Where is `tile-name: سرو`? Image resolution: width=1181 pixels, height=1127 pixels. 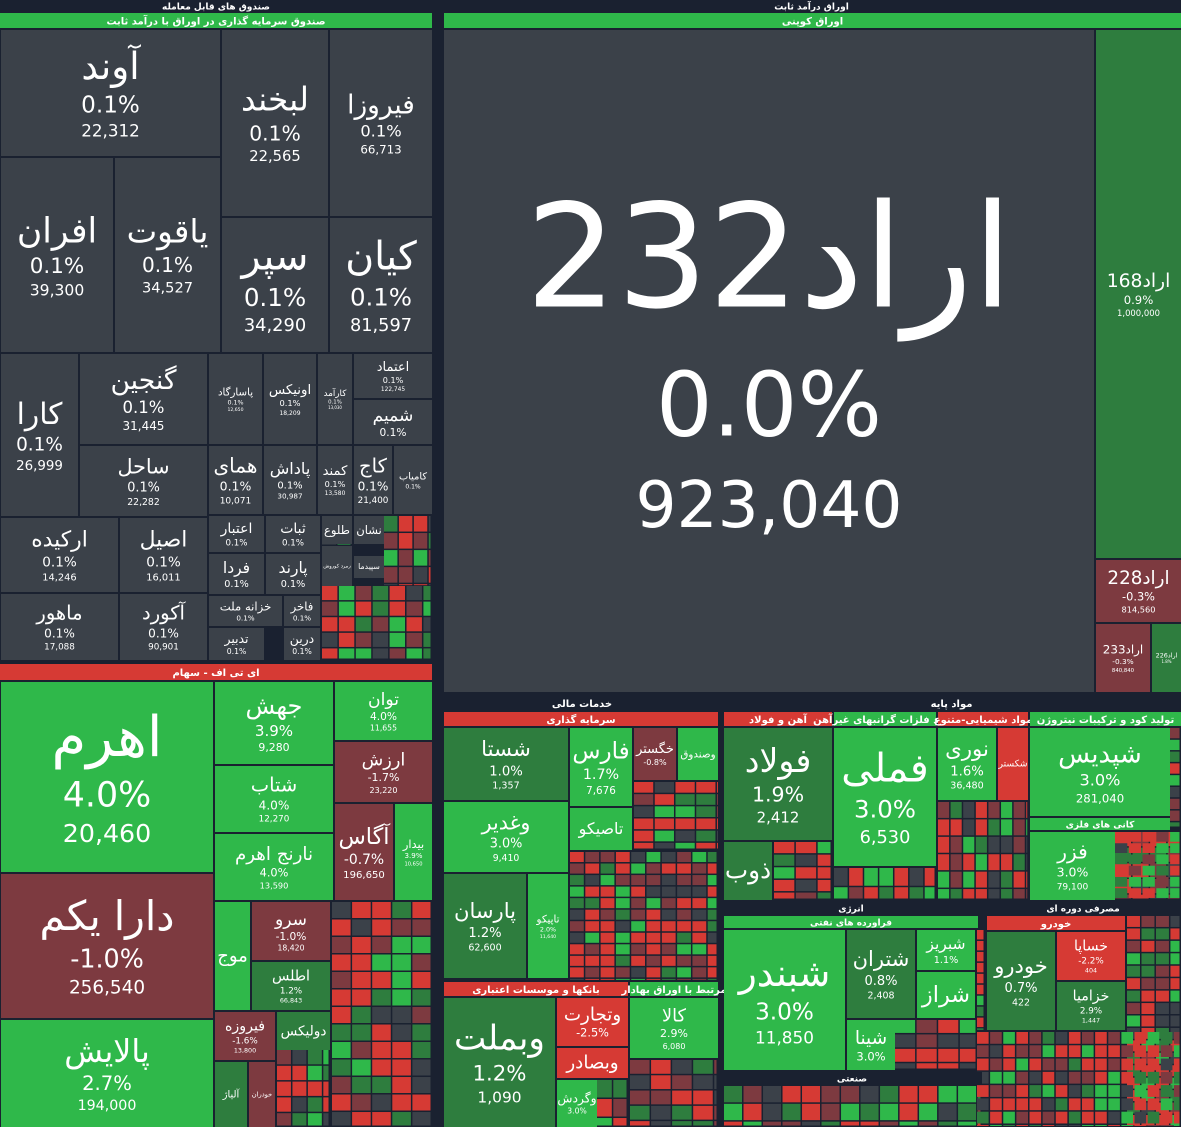 tile-name: سرو is located at coordinates (290, 920).